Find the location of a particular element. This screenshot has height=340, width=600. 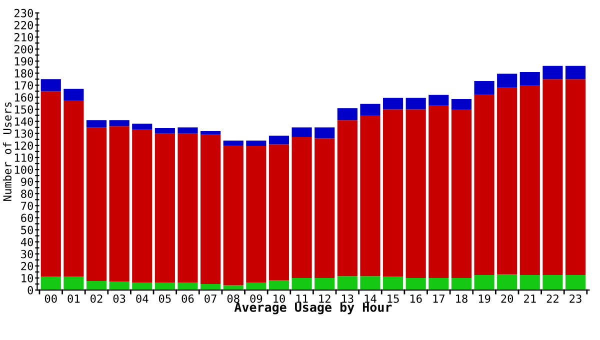

y-tick-label: 180 is located at coordinates (24, 73).